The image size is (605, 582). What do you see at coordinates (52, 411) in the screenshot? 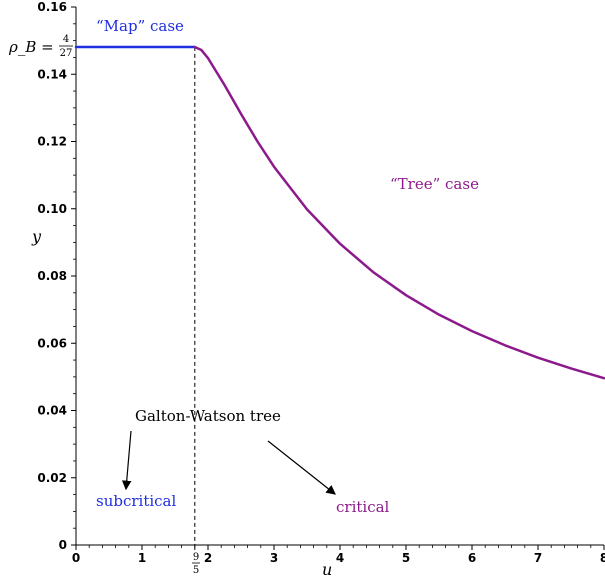
I see `y-tick-label: 0.04` at bounding box center [52, 411].